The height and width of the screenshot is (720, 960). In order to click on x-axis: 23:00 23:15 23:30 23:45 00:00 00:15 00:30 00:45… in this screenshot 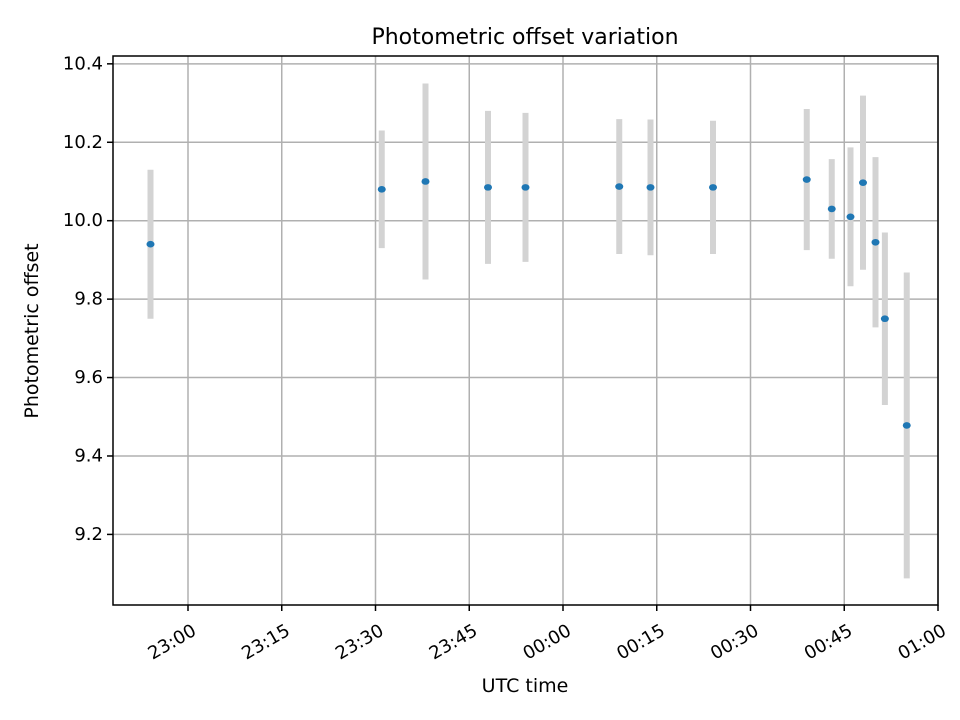, I will do `click(547, 634)`.